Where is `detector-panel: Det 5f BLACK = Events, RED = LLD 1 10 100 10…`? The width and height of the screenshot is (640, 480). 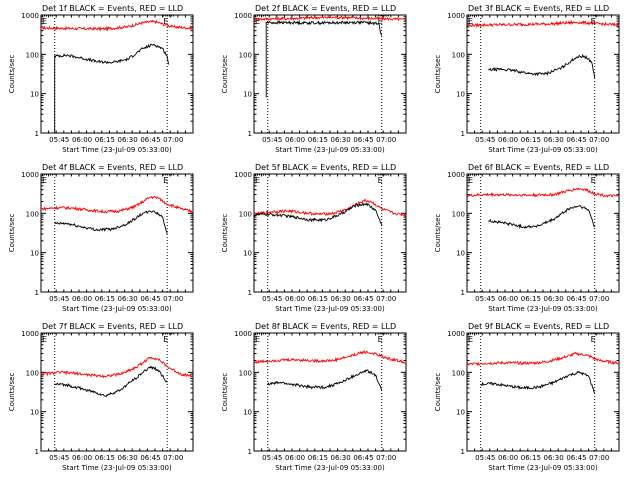
detector-panel: Det 5f BLACK = Events, RED = LLD 1 10 100 10… is located at coordinates (314, 238).